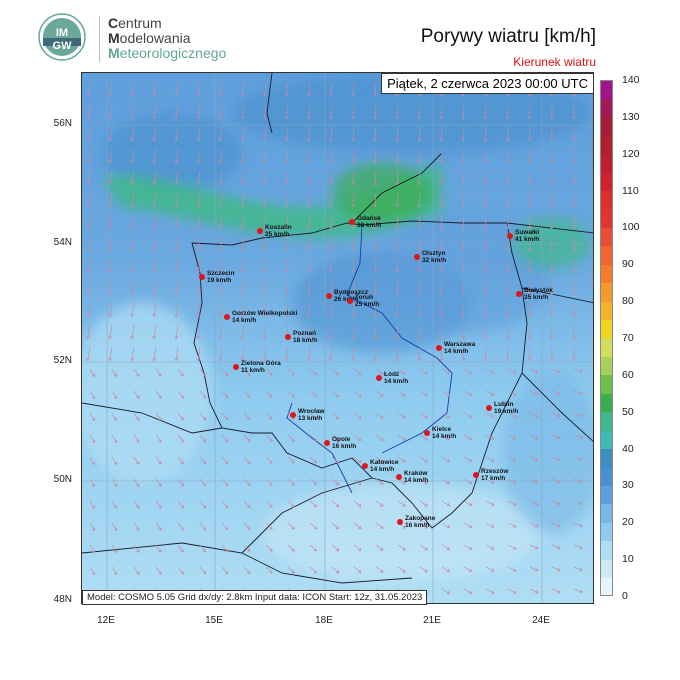 The width and height of the screenshot is (680, 680). What do you see at coordinates (628, 411) in the screenshot?
I see `colorbar-label: 50` at bounding box center [628, 411].